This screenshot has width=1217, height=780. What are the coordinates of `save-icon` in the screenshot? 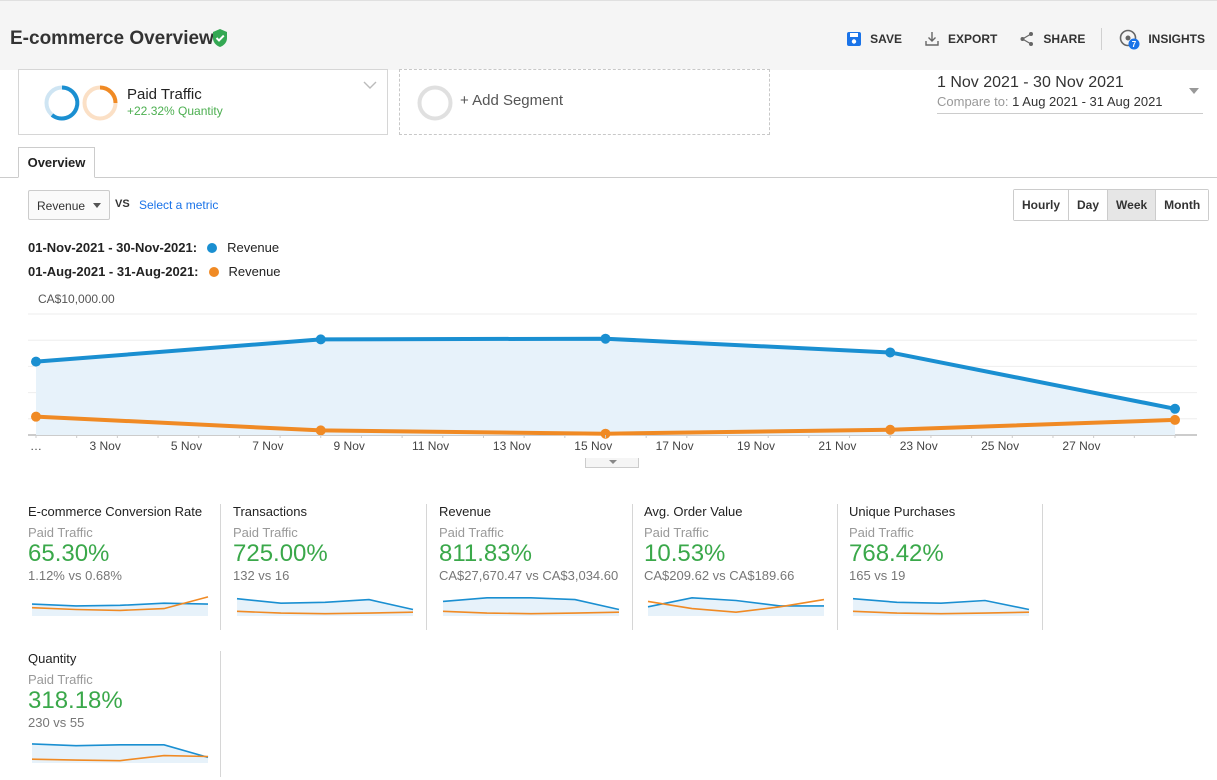 It's located at (854, 39).